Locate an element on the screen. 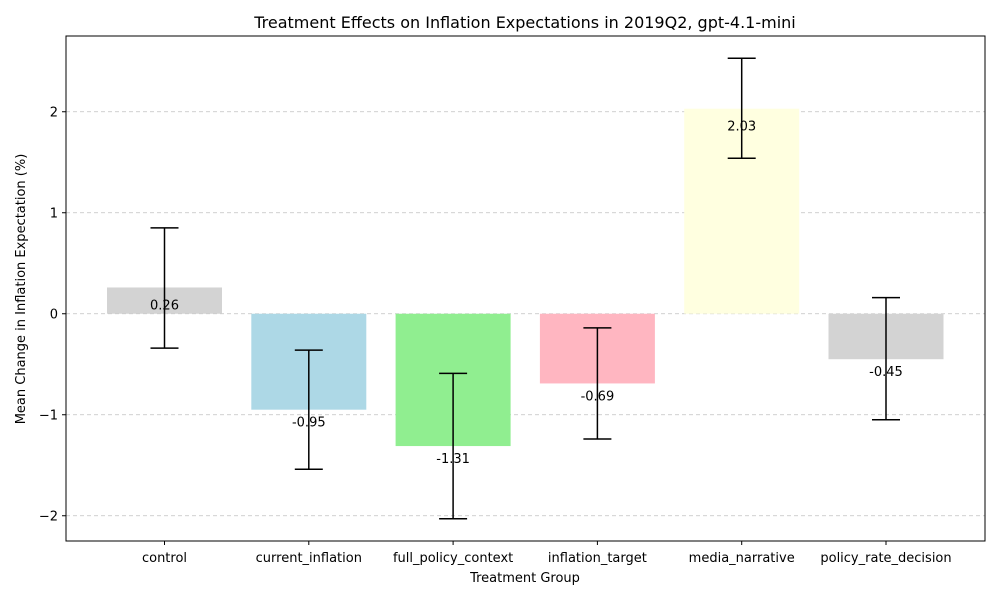  y-axis-ticks: −2 −1 0 1 2 is located at coordinates (52, 314).